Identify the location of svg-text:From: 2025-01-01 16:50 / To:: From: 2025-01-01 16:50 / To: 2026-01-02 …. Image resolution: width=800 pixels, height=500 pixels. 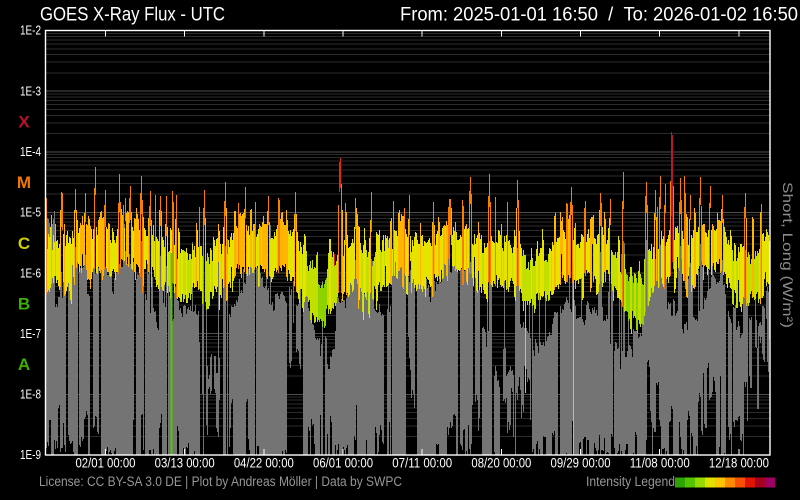
(599, 15).